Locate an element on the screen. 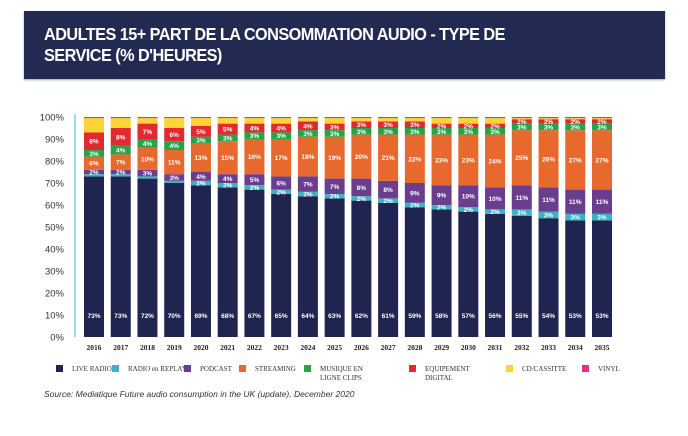 This screenshot has height=436, width=688. data-label: 53% is located at coordinates (601, 316).